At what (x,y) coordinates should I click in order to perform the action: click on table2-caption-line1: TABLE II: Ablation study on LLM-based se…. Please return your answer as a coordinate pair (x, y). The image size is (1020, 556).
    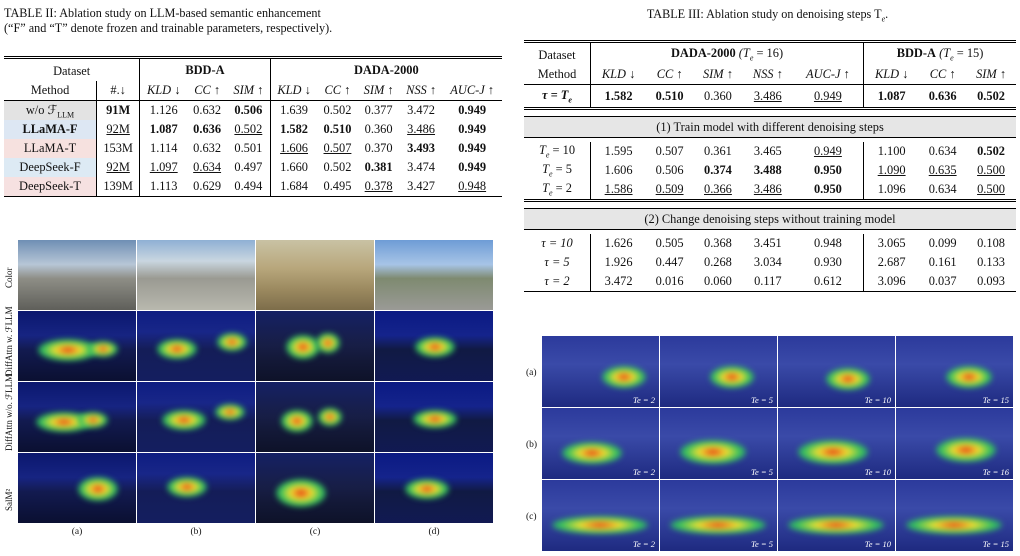
    Looking at the image, I should click on (162, 13).